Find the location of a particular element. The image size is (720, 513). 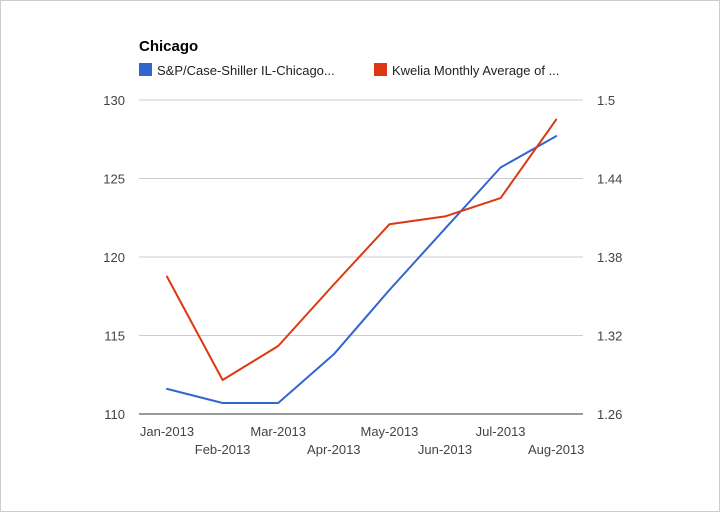

right-axis-ticks: 1.5 1.44 1.38 1.32 1.26 is located at coordinates (609, 257).